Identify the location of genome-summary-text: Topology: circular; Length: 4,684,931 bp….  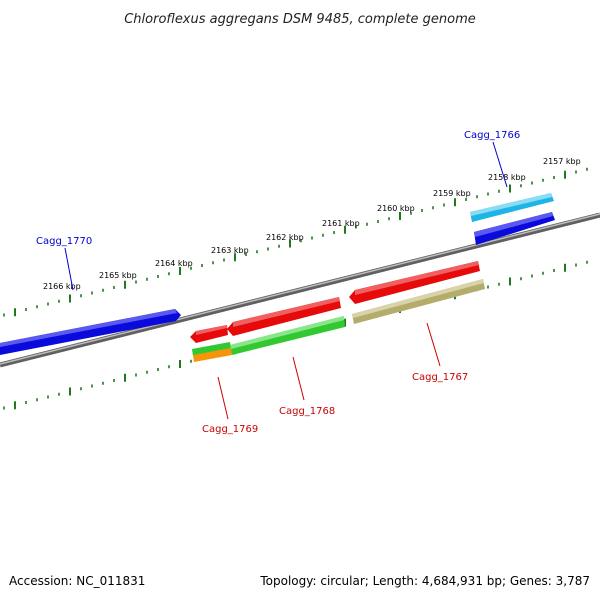
(425, 581).